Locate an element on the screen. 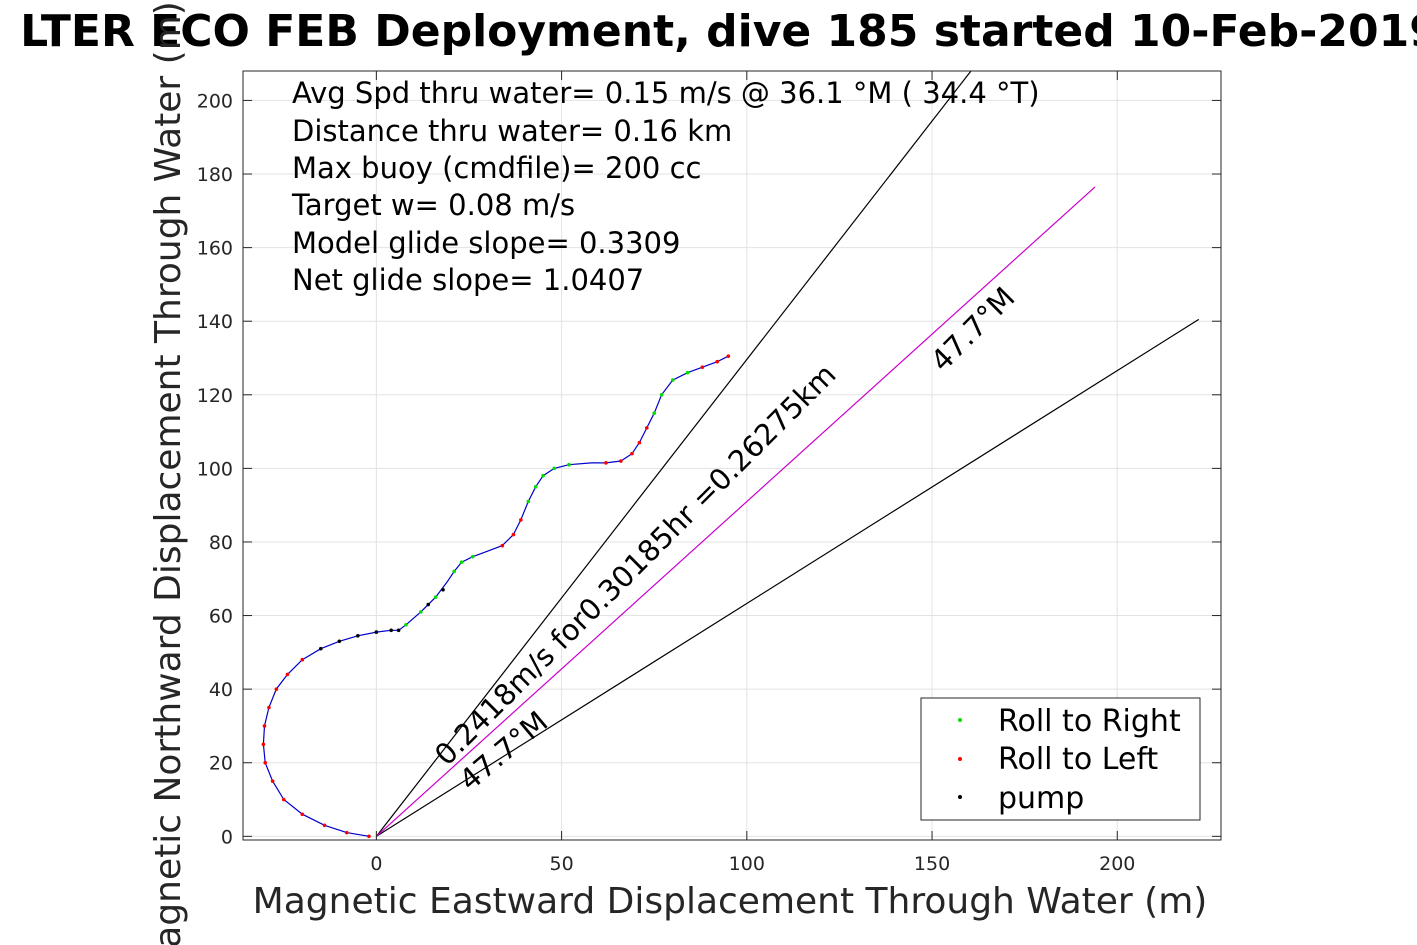  legend-marker-roll-left is located at coordinates (960, 759).